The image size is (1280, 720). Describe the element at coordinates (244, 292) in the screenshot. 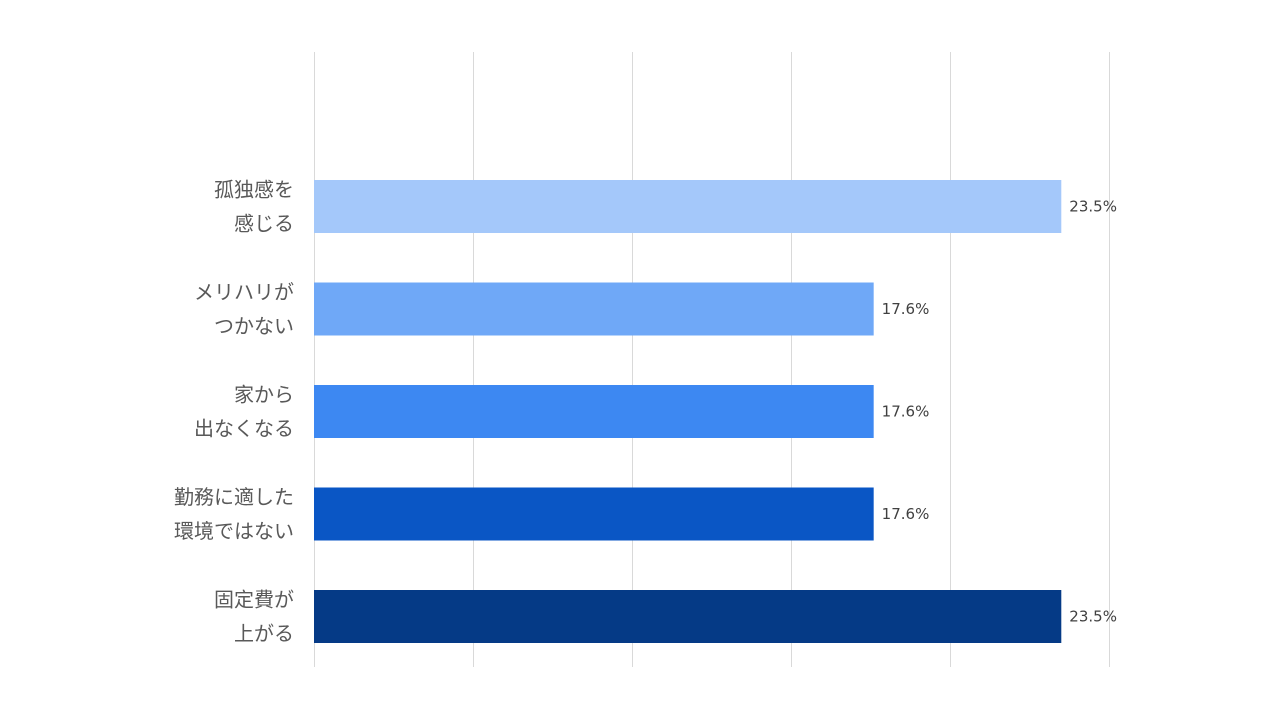

I see `category-label: メリハリが` at that location.